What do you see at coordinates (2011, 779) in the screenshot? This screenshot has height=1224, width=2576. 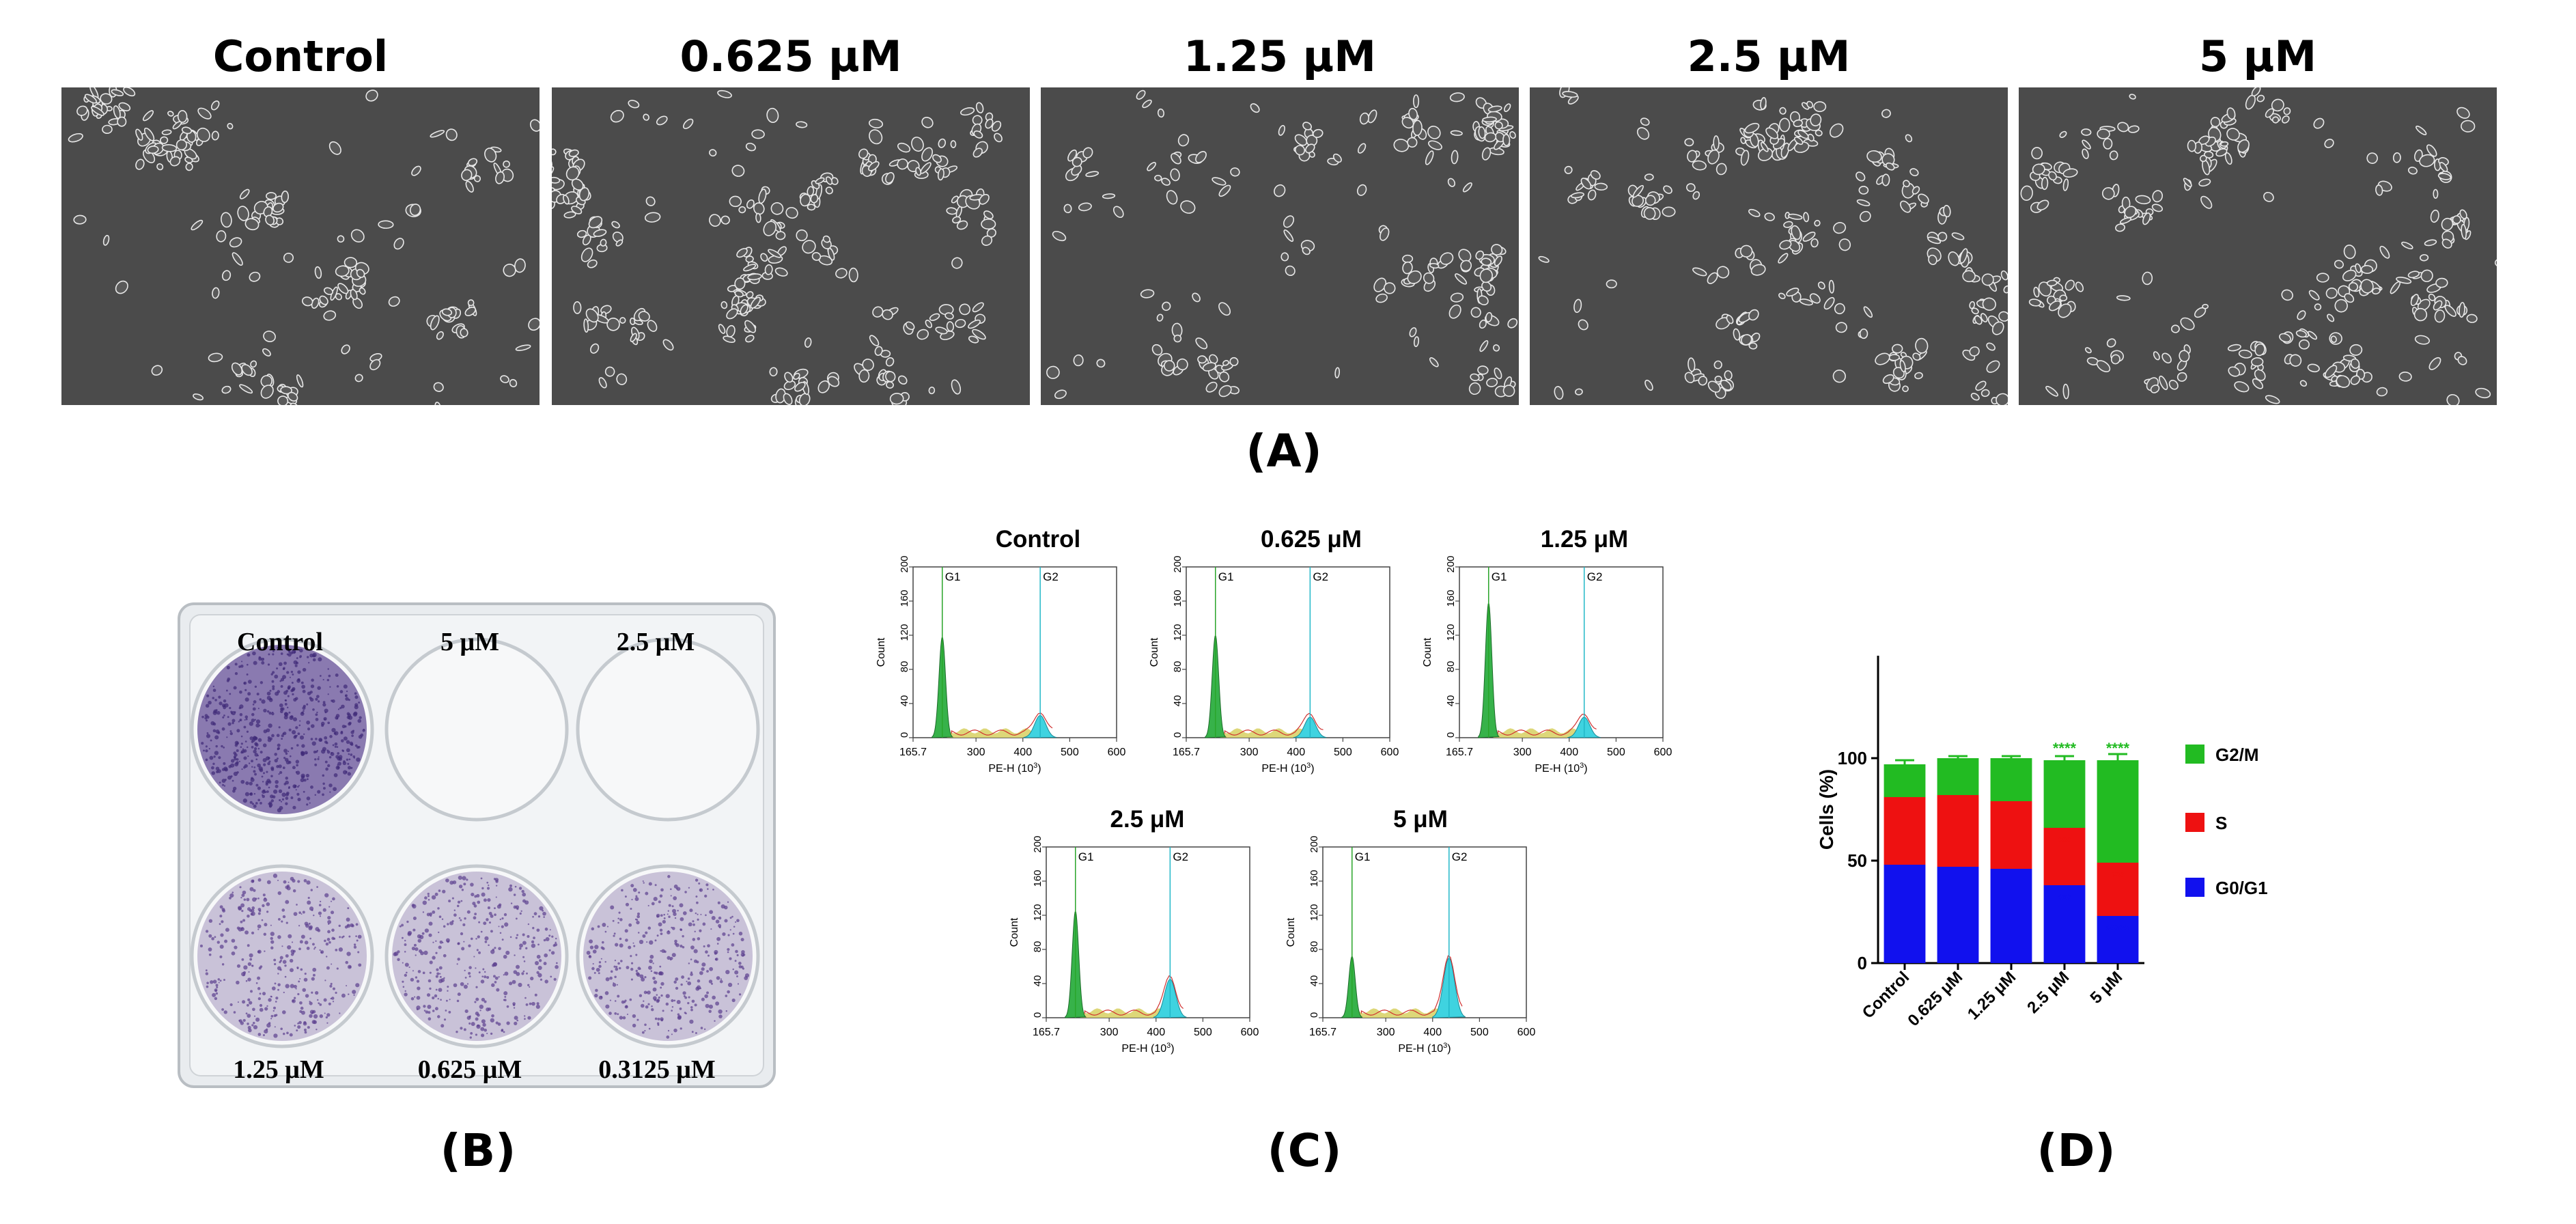 I see `bar-segment` at bounding box center [2011, 779].